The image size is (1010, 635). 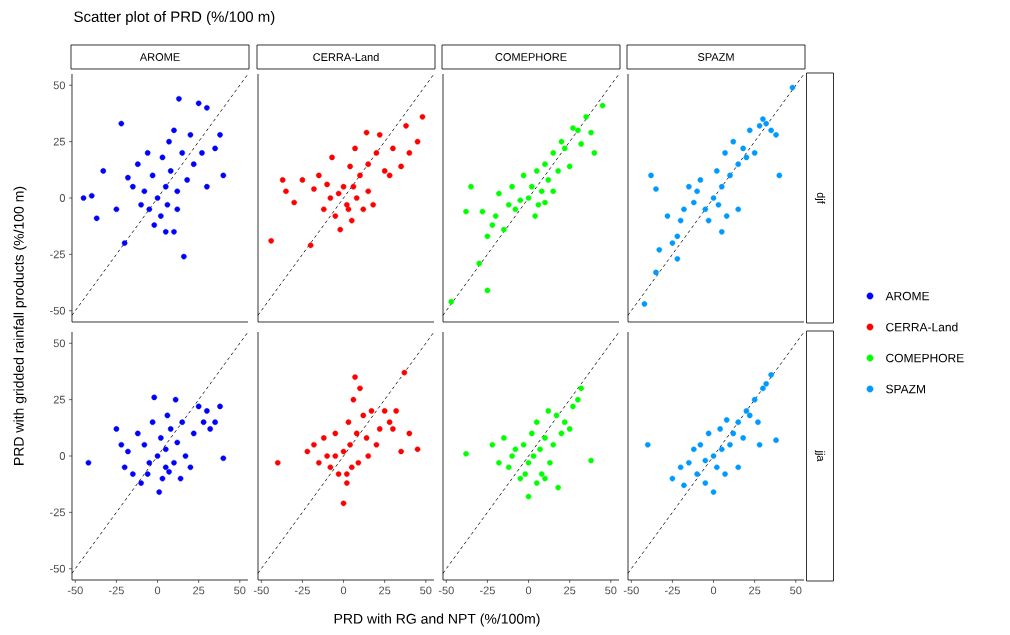 What do you see at coordinates (58, 568) in the screenshot?
I see `y-tick-label: -50` at bounding box center [58, 568].